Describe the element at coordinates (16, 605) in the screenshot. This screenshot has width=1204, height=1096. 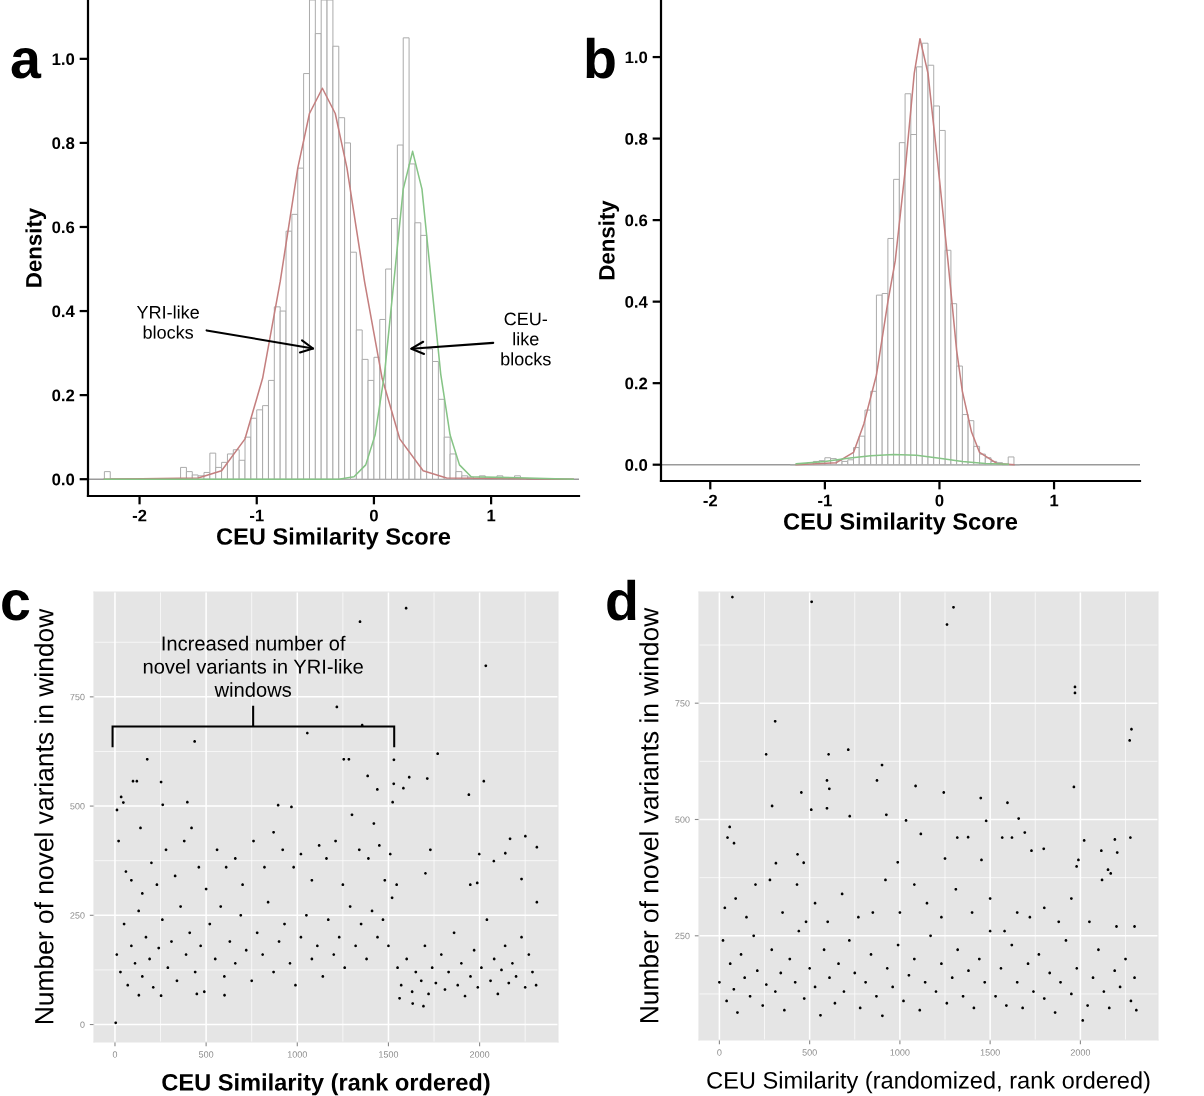
I see `chart-title: c` at that location.